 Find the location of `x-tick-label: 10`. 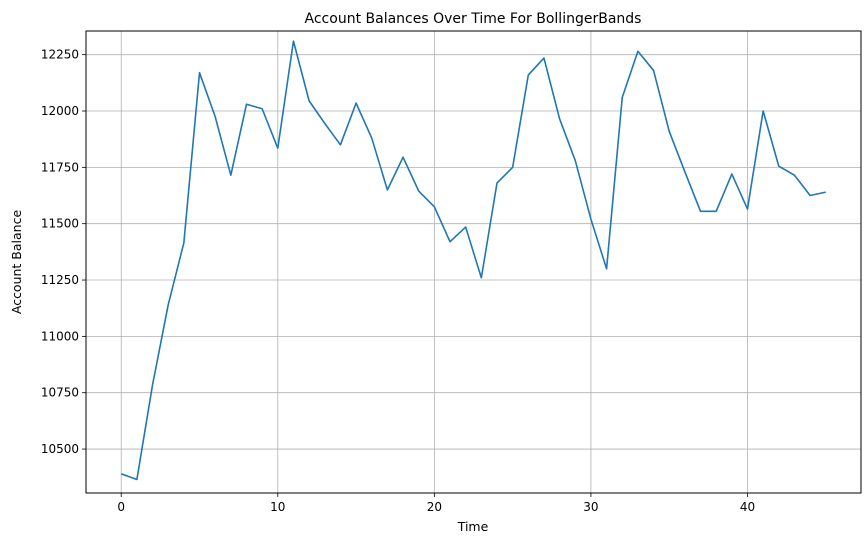

x-tick-label: 10 is located at coordinates (277, 507).